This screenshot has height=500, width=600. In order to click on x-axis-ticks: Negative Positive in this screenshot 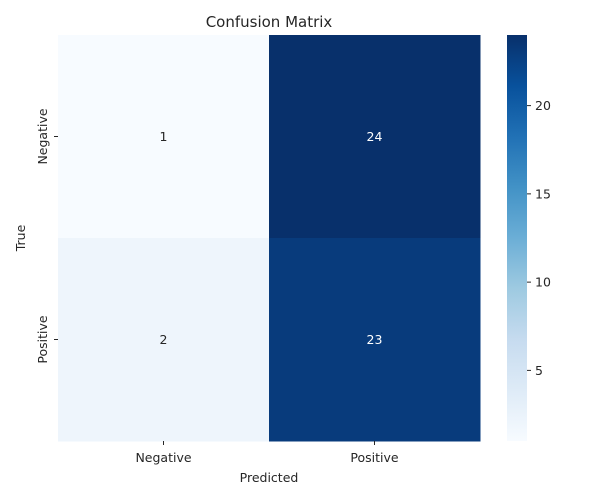, I will do `click(267, 453)`.